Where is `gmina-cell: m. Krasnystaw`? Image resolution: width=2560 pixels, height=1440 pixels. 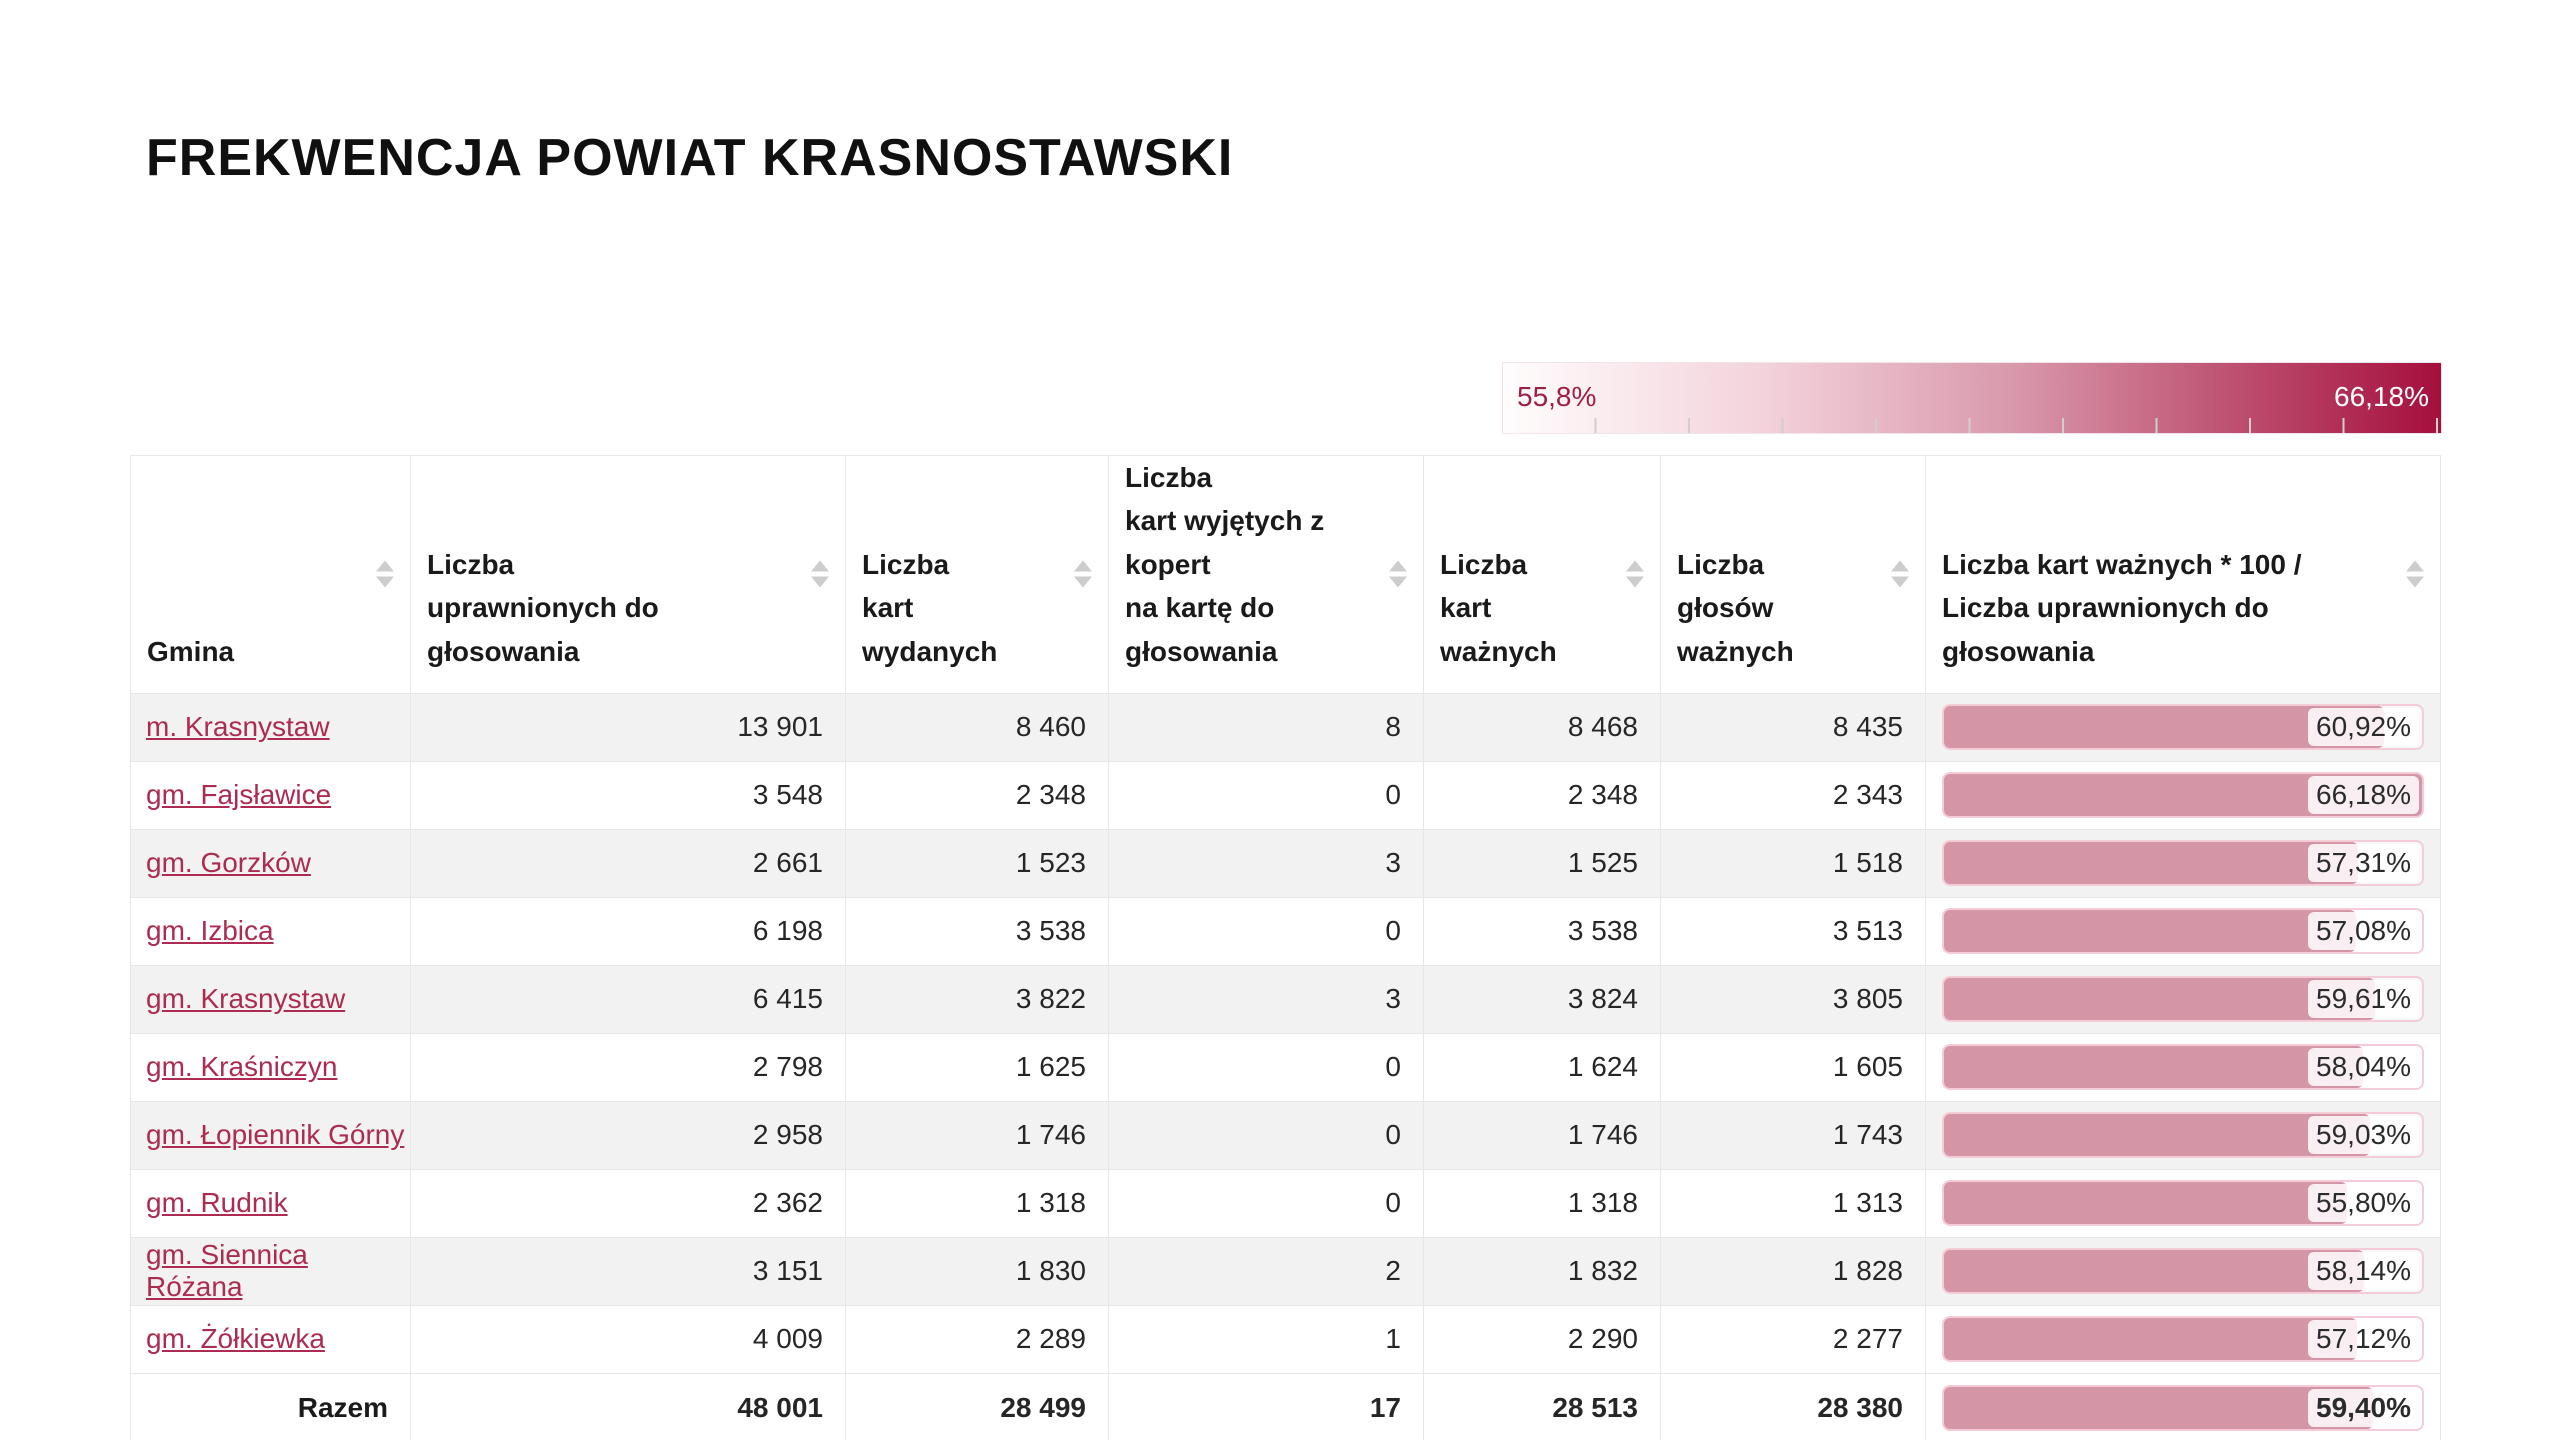 gmina-cell: m. Krasnystaw is located at coordinates (270, 727).